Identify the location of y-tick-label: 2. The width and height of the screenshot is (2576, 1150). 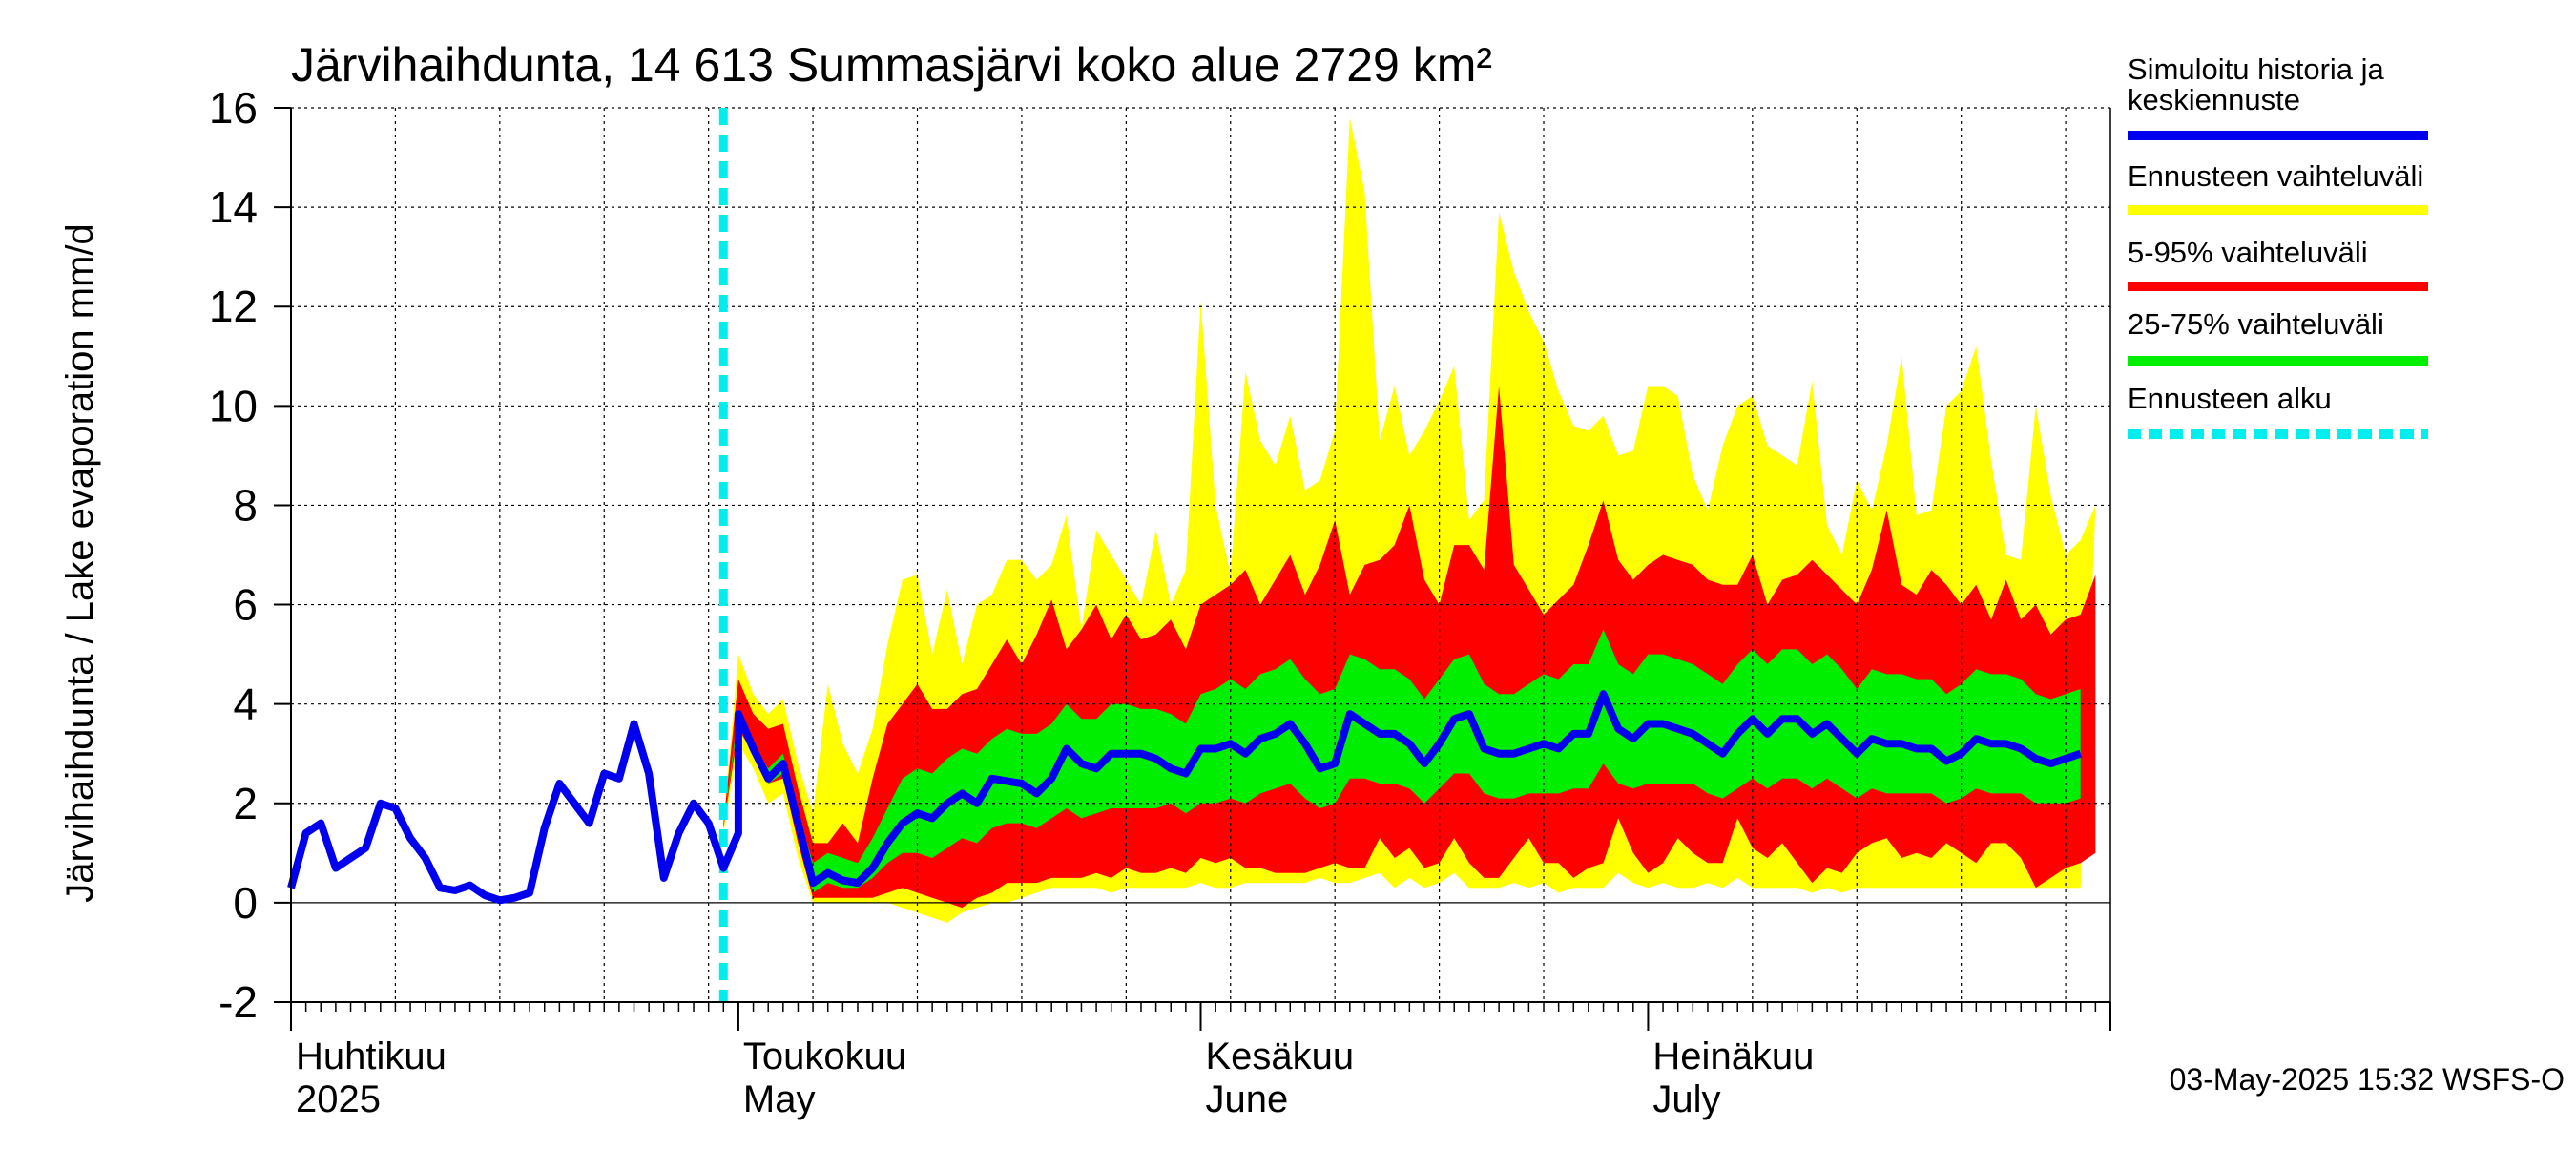
(245, 803).